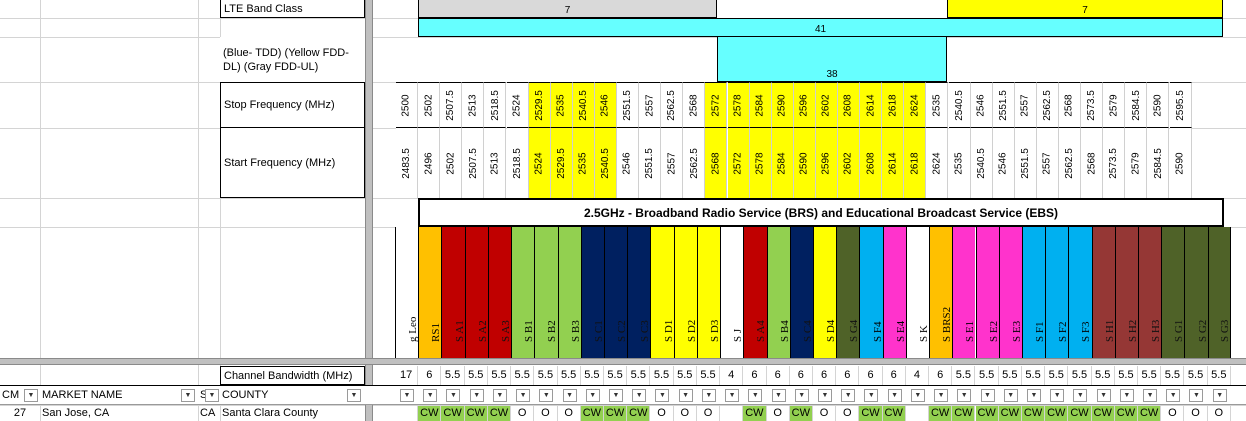 The width and height of the screenshot is (1246, 421). I want to click on row-state: CA, so click(209, 413).